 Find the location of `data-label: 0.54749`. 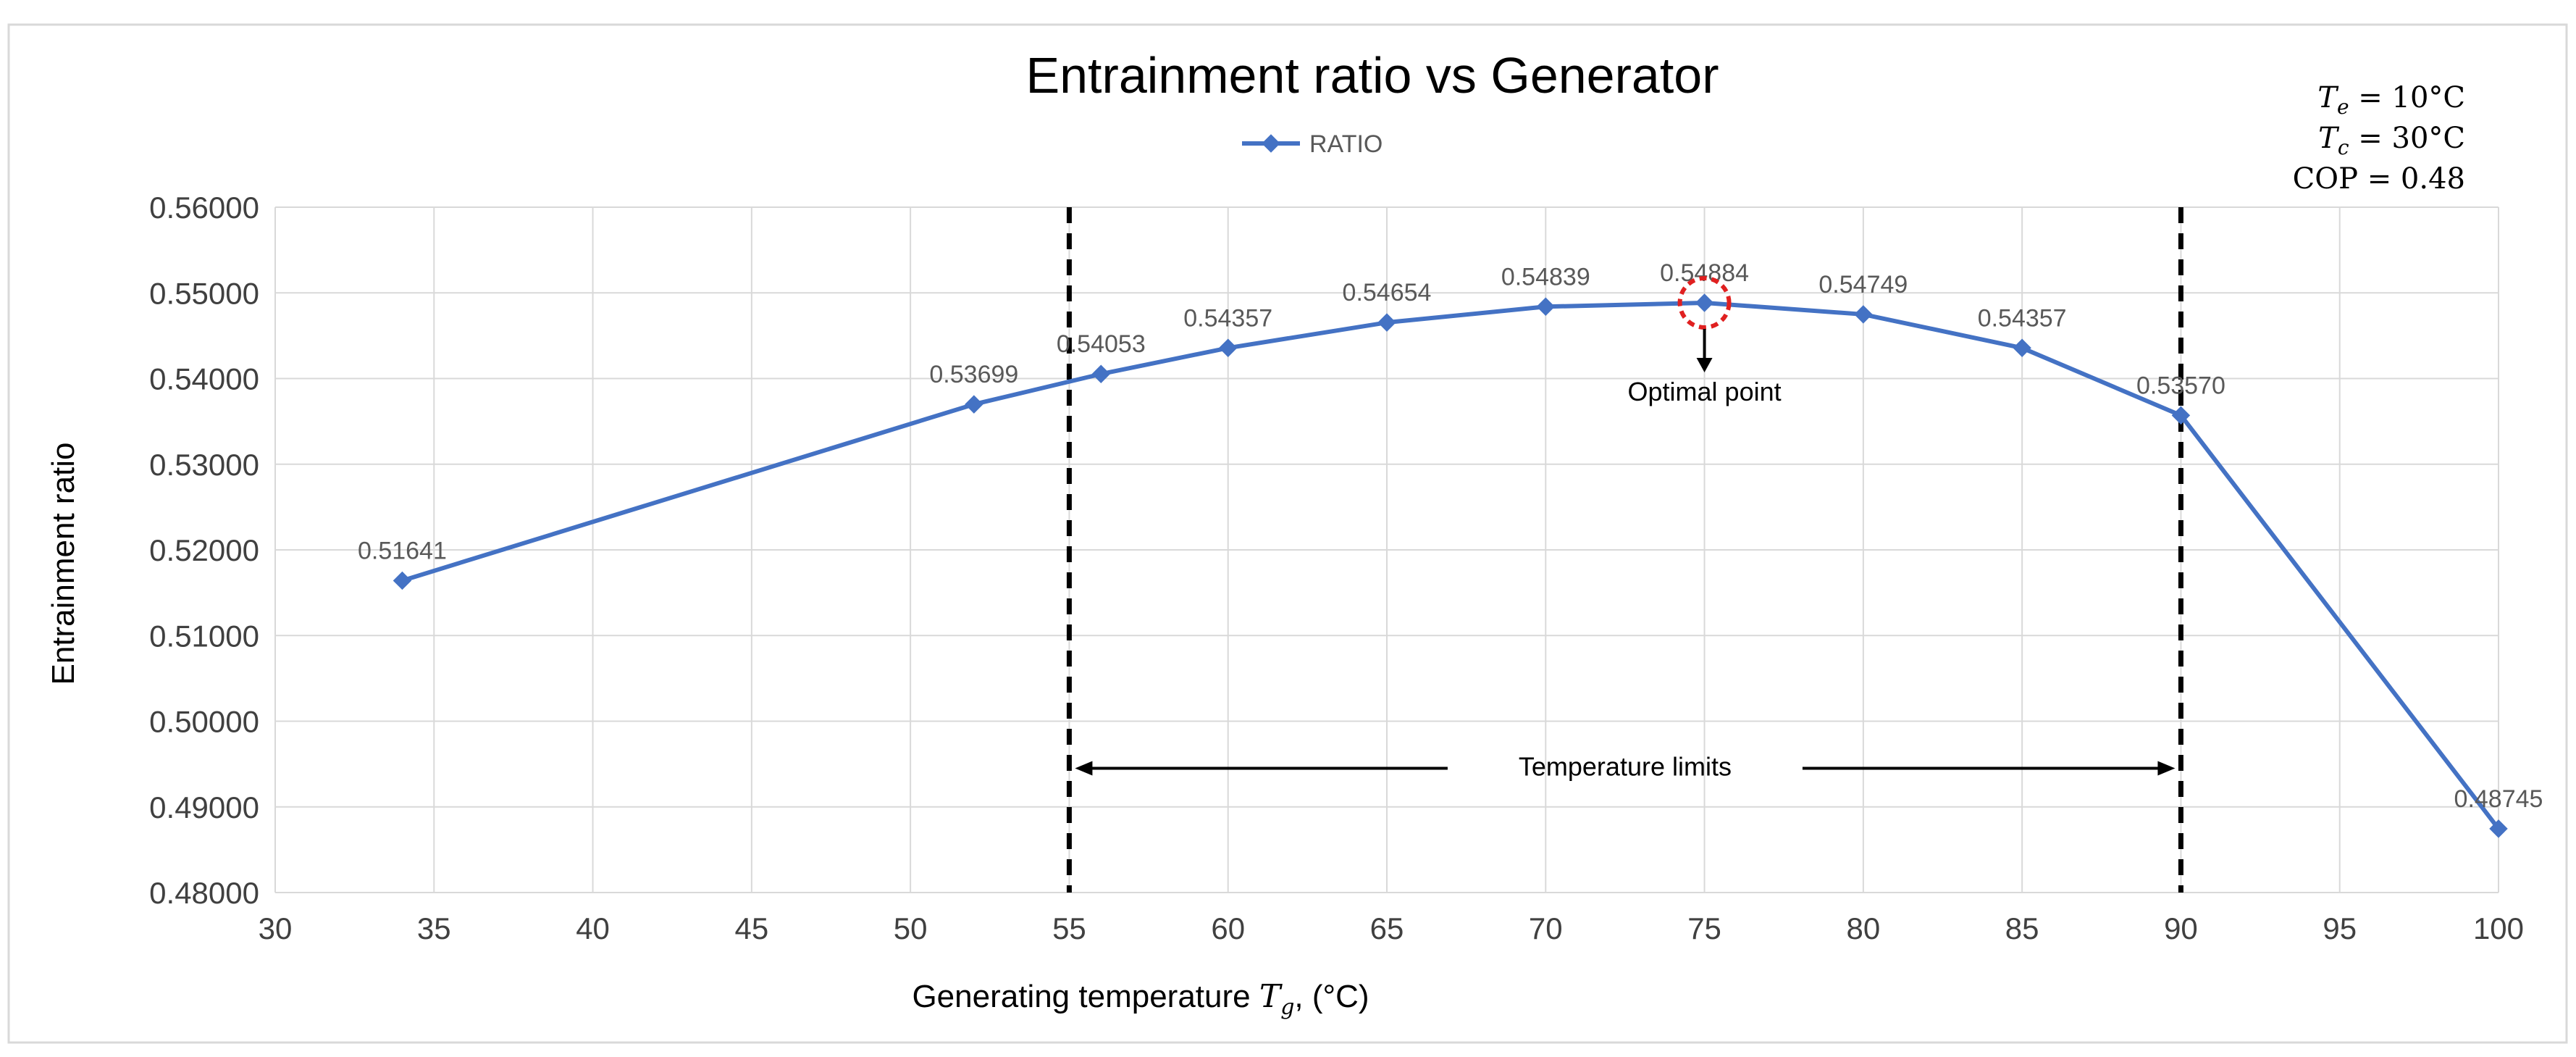

data-label: 0.54749 is located at coordinates (1863, 284).